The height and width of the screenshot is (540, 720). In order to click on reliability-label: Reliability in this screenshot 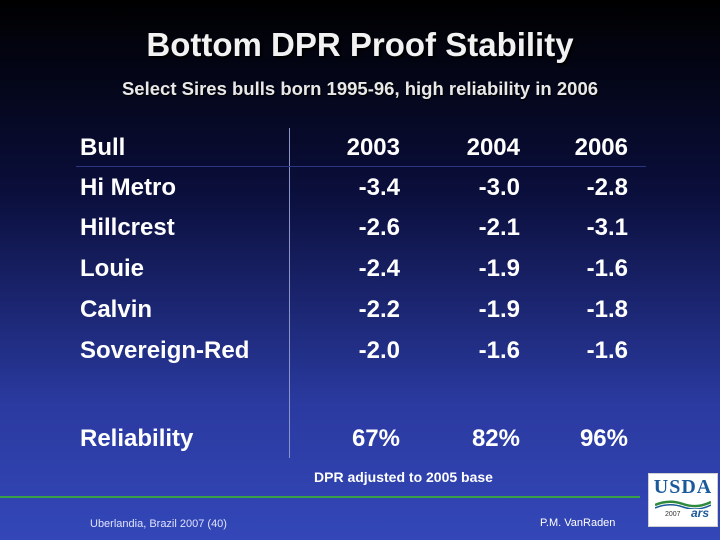, I will do `click(137, 438)`.